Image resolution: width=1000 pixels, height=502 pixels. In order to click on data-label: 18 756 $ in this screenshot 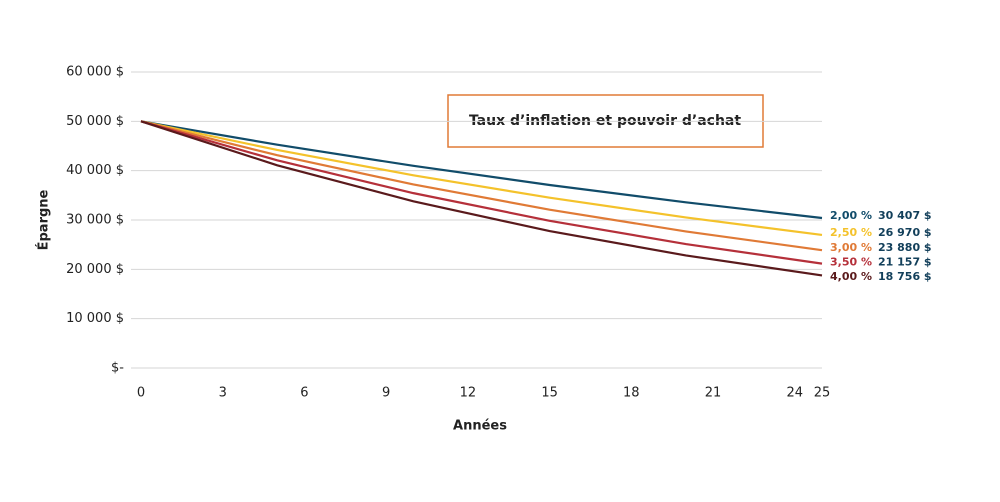, I will do `click(905, 276)`.